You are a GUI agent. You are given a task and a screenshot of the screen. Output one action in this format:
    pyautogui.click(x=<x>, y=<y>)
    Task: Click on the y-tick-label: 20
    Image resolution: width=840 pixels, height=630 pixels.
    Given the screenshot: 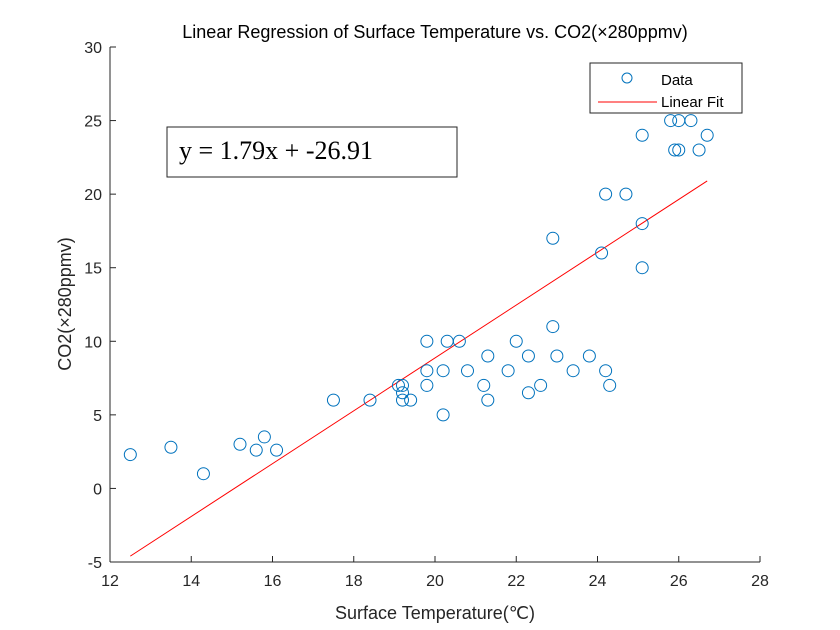 What is the action you would take?
    pyautogui.click(x=93, y=195)
    